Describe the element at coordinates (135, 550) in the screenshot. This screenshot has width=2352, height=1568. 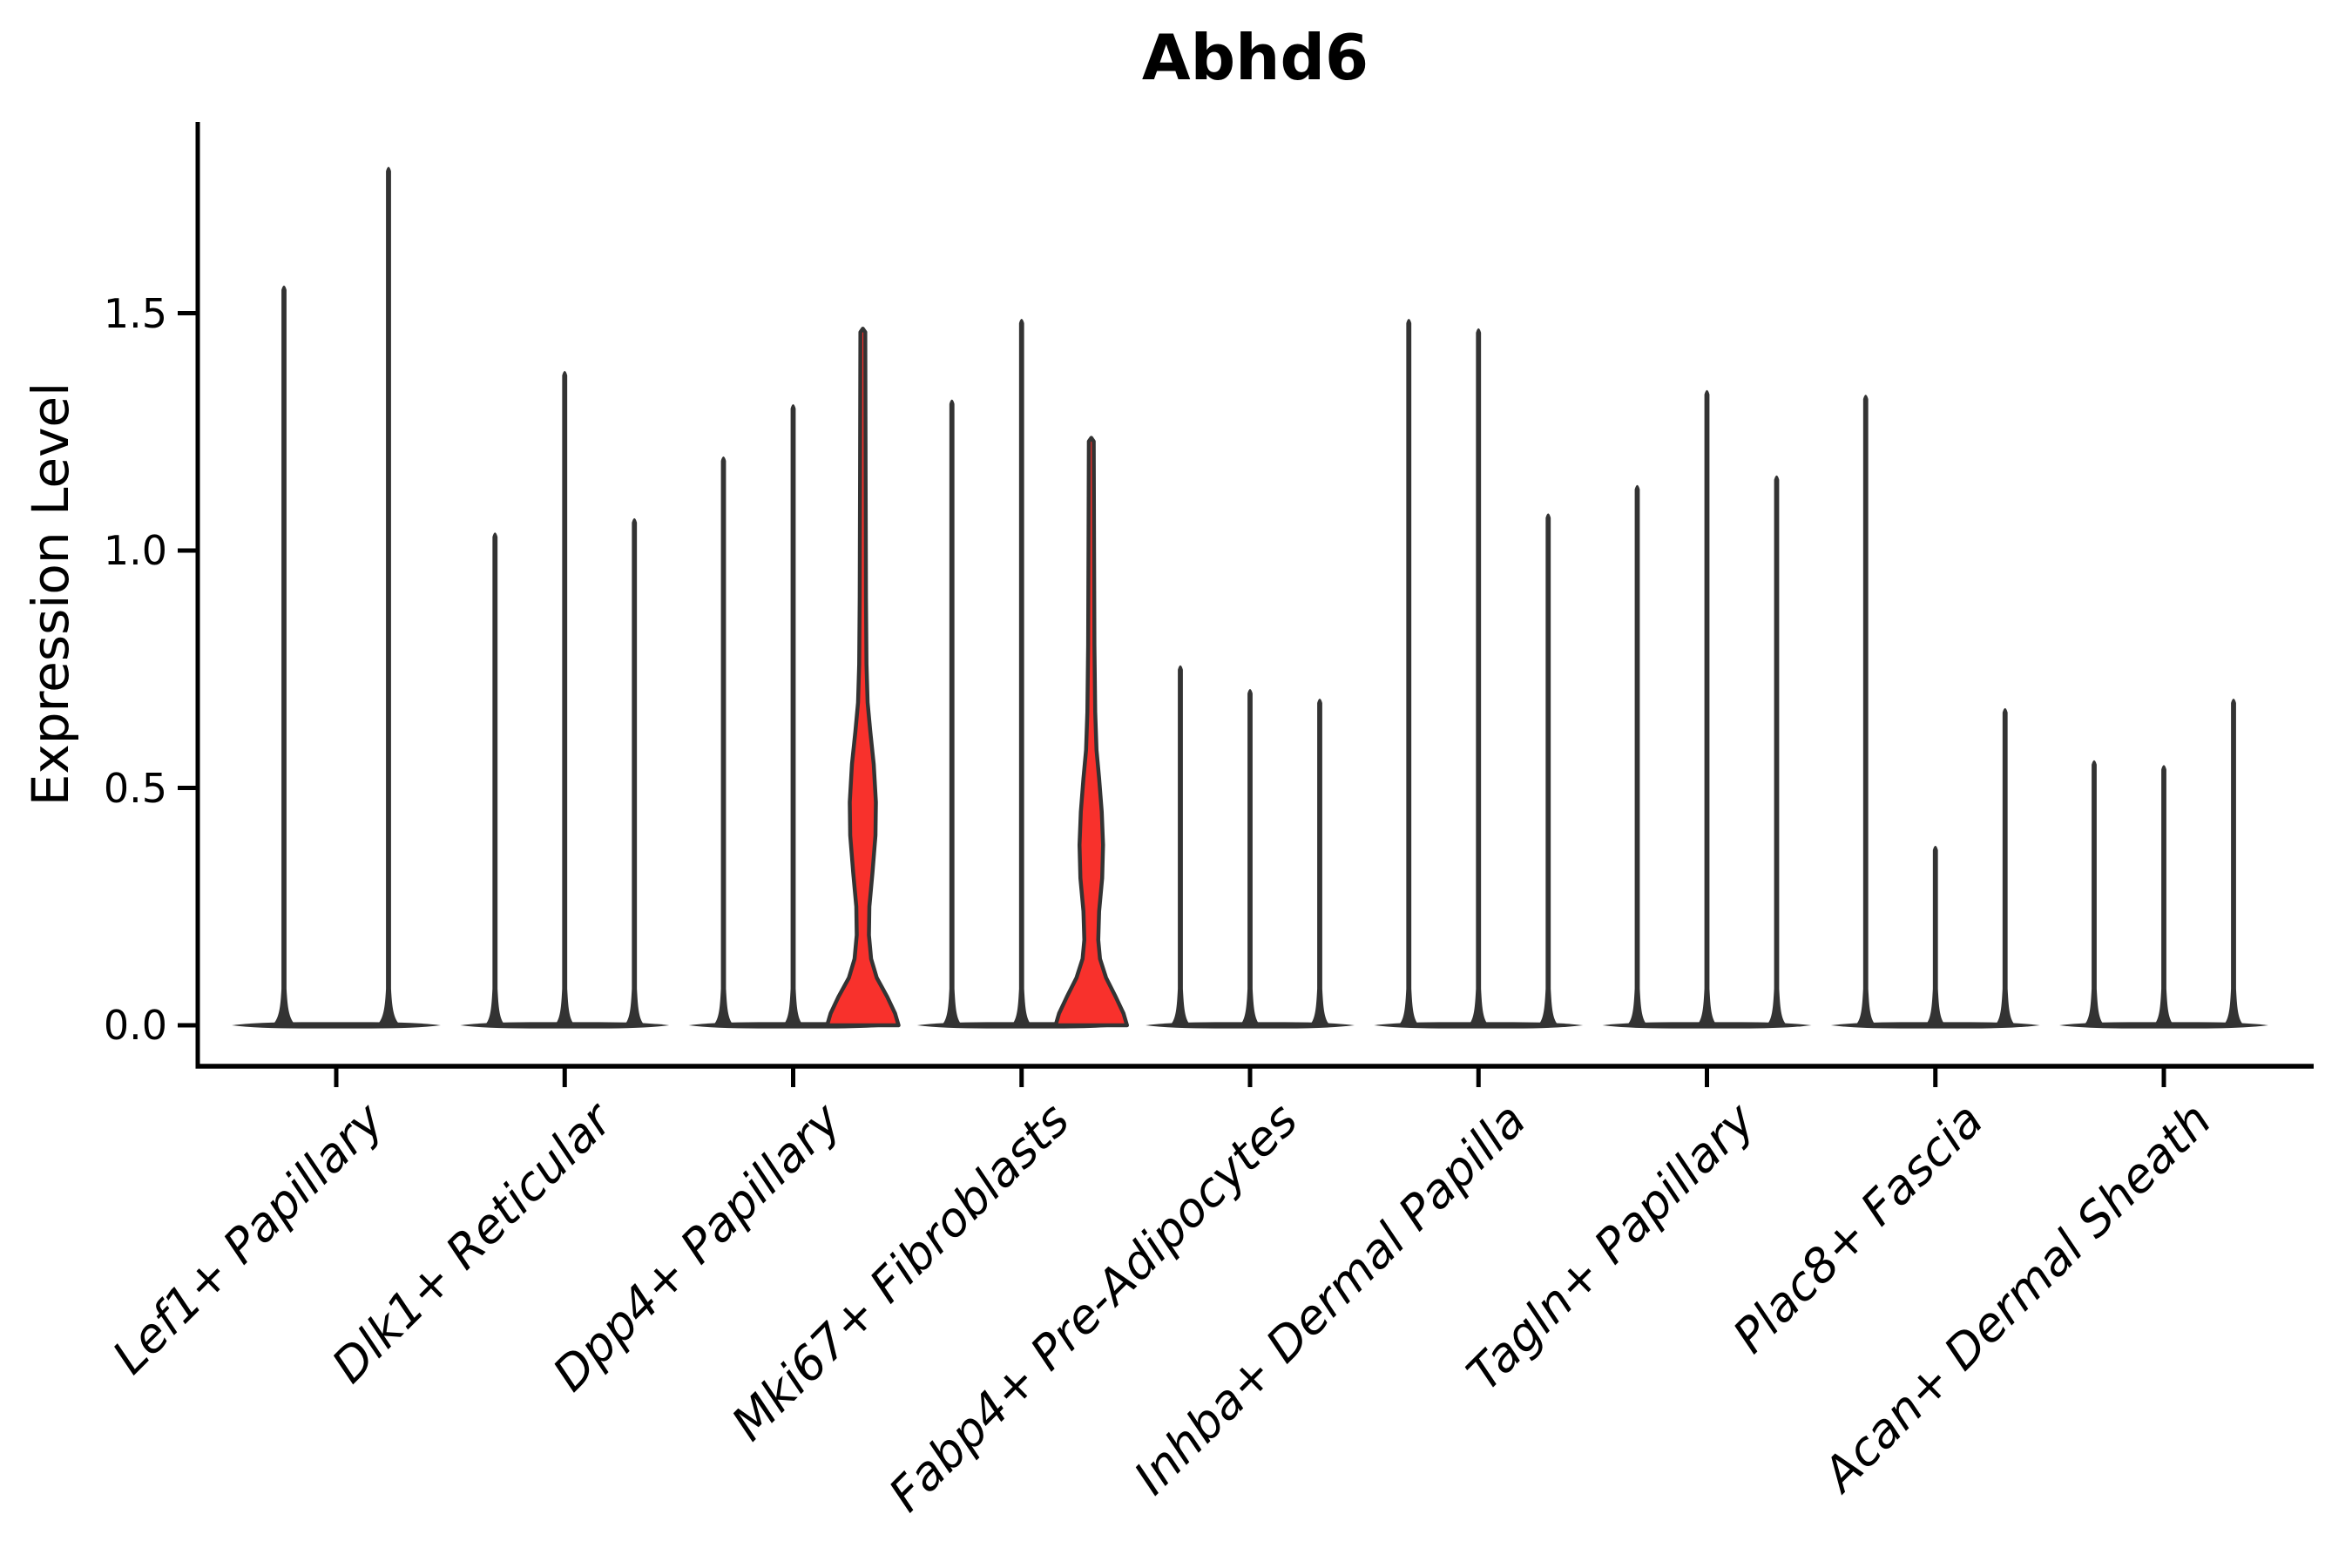
I see `y-tick-label: 1.0` at that location.